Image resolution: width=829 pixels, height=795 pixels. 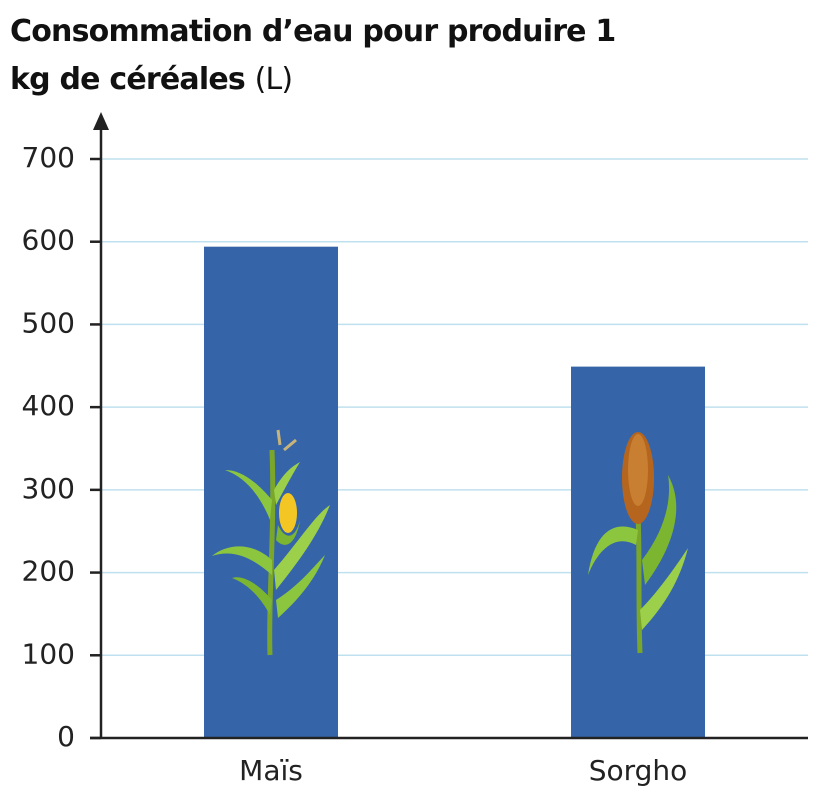 I want to click on y-axis-arrow, so click(x=101, y=121).